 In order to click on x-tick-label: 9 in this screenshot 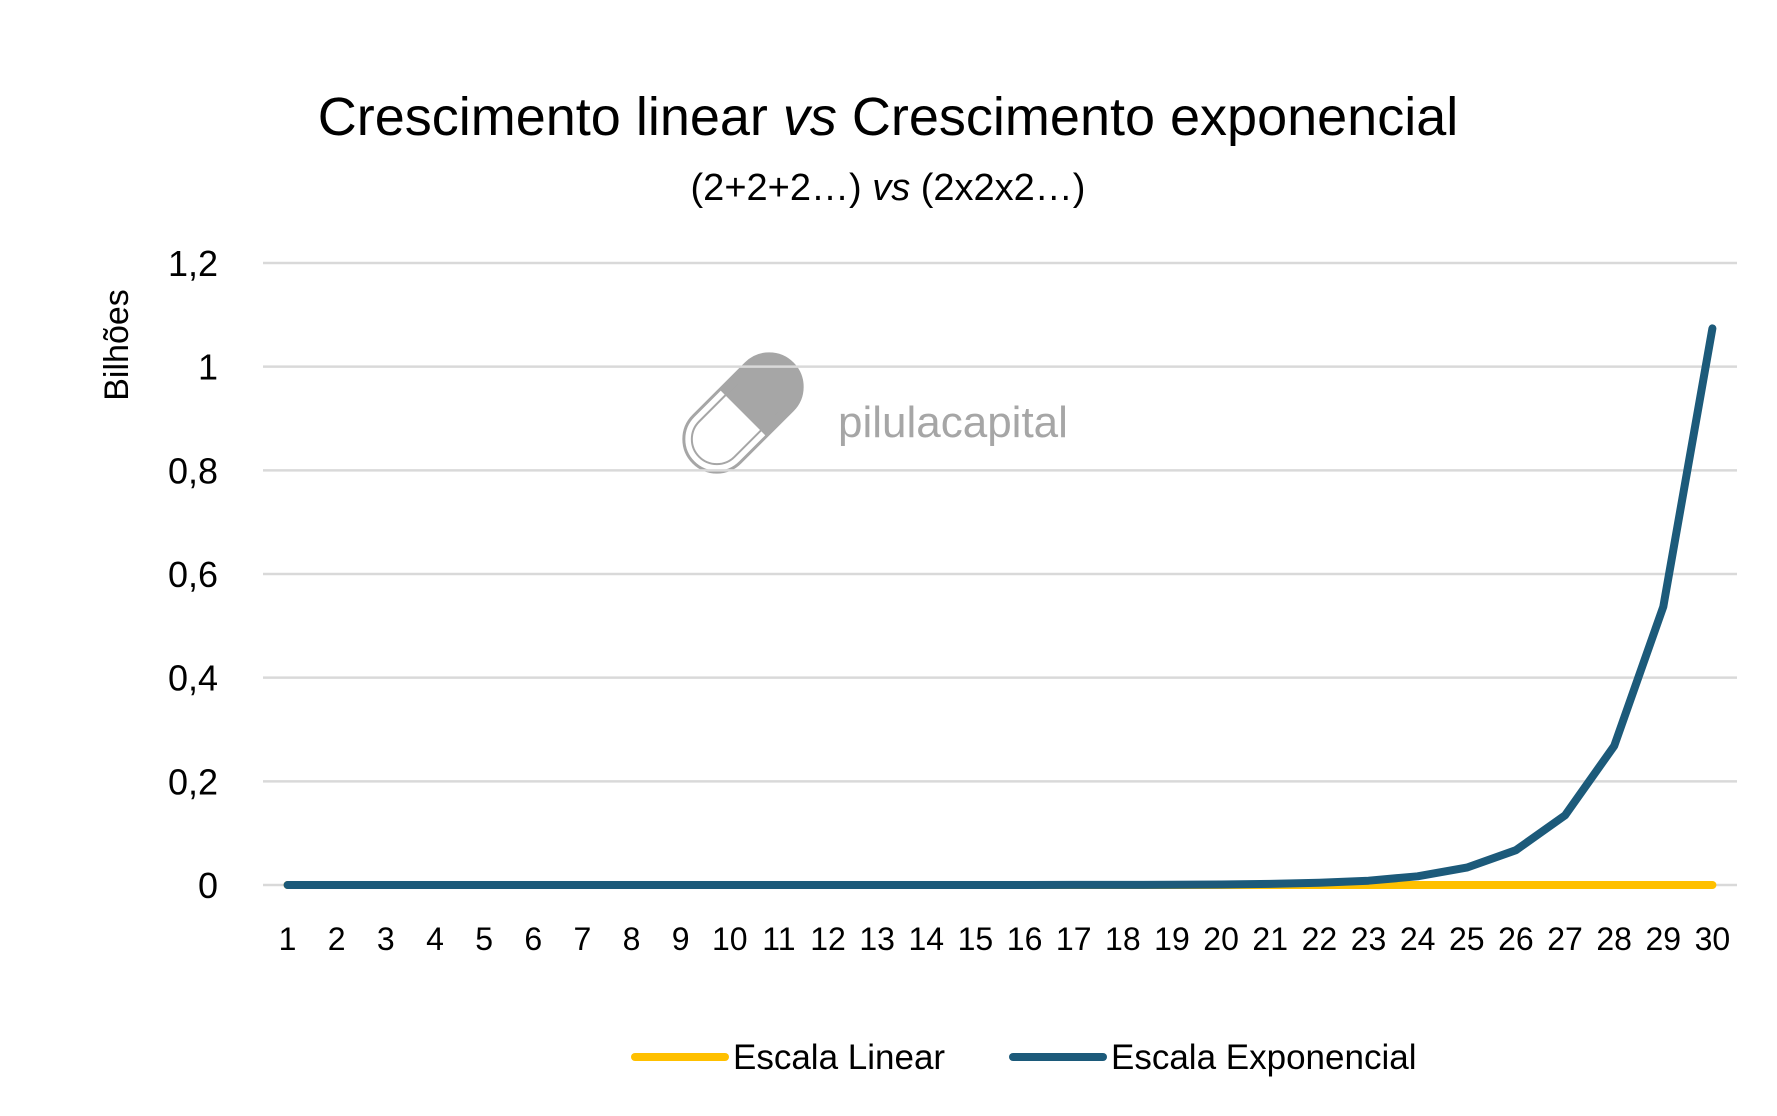, I will do `click(681, 939)`.